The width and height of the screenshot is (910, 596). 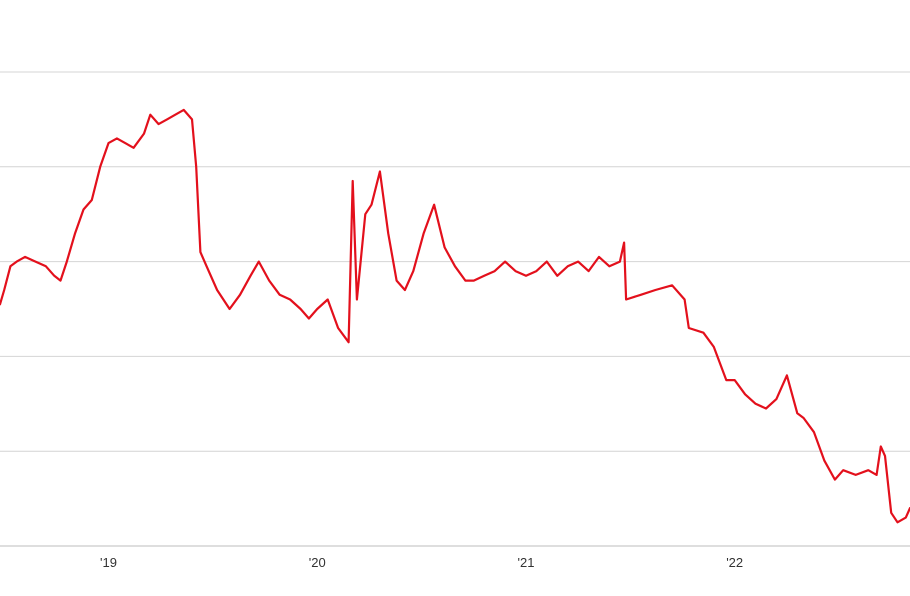 I want to click on x-tick-label-3: '22, so click(x=734, y=562).